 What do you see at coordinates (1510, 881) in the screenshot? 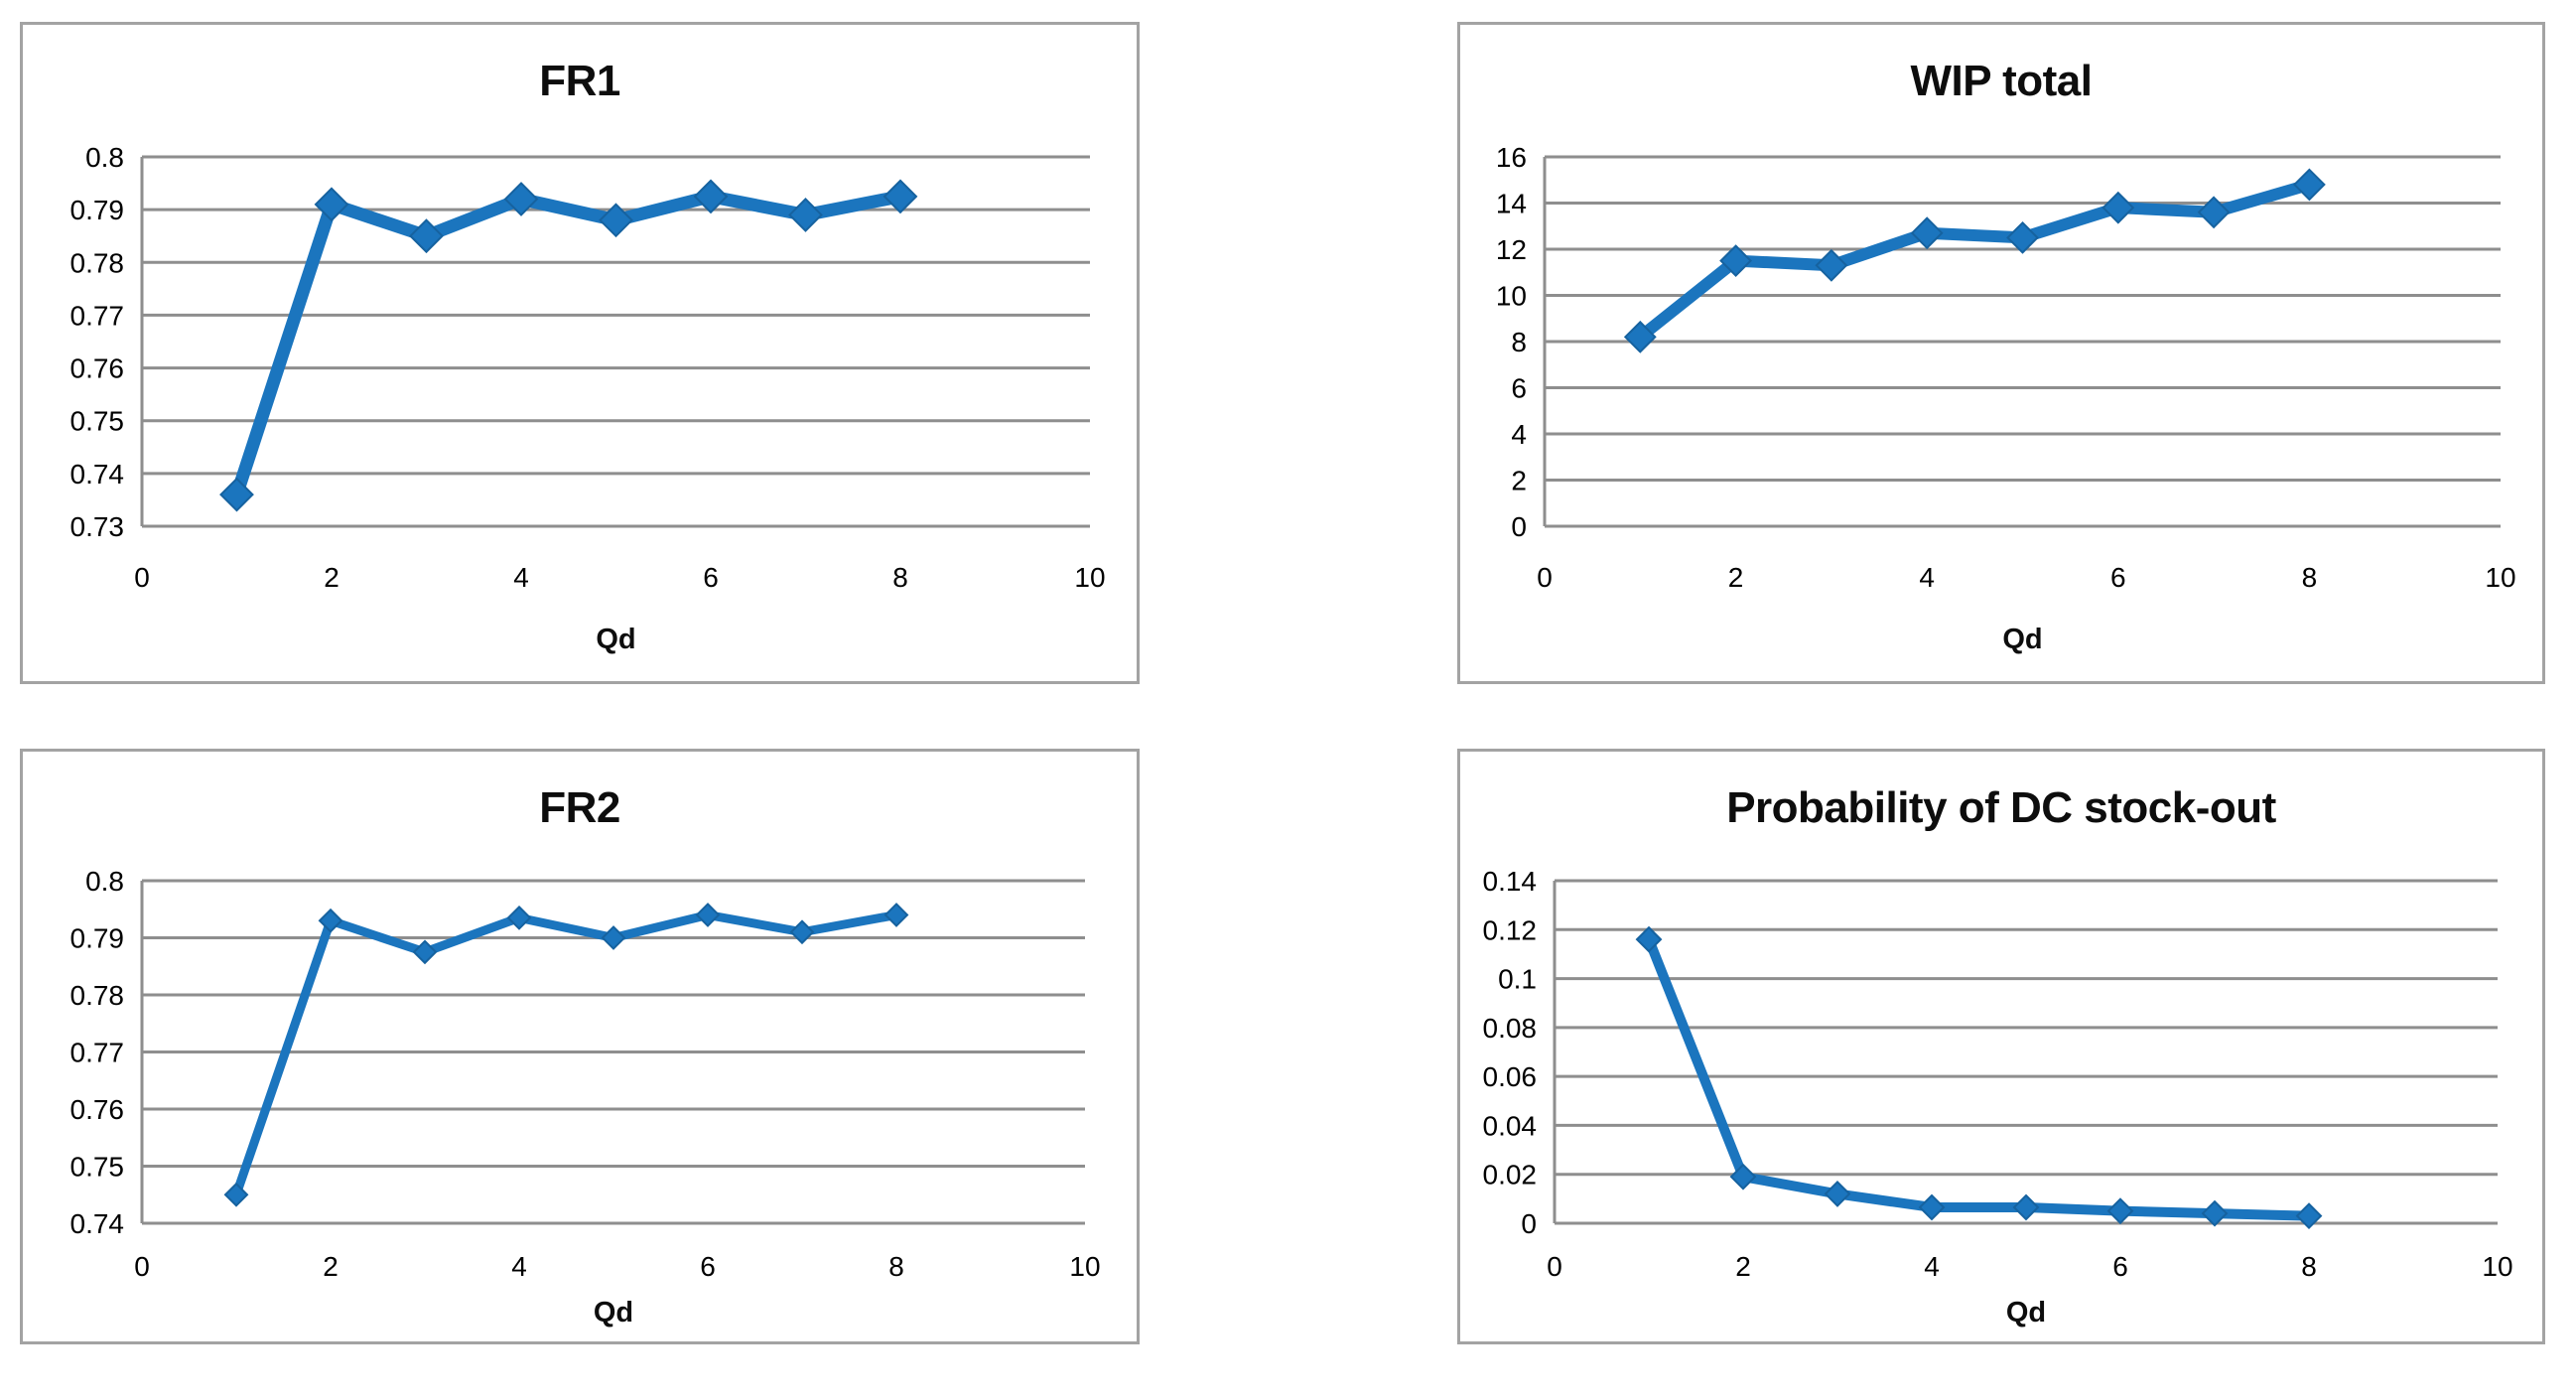
I see `y-tick-label: 0.14` at bounding box center [1510, 881].